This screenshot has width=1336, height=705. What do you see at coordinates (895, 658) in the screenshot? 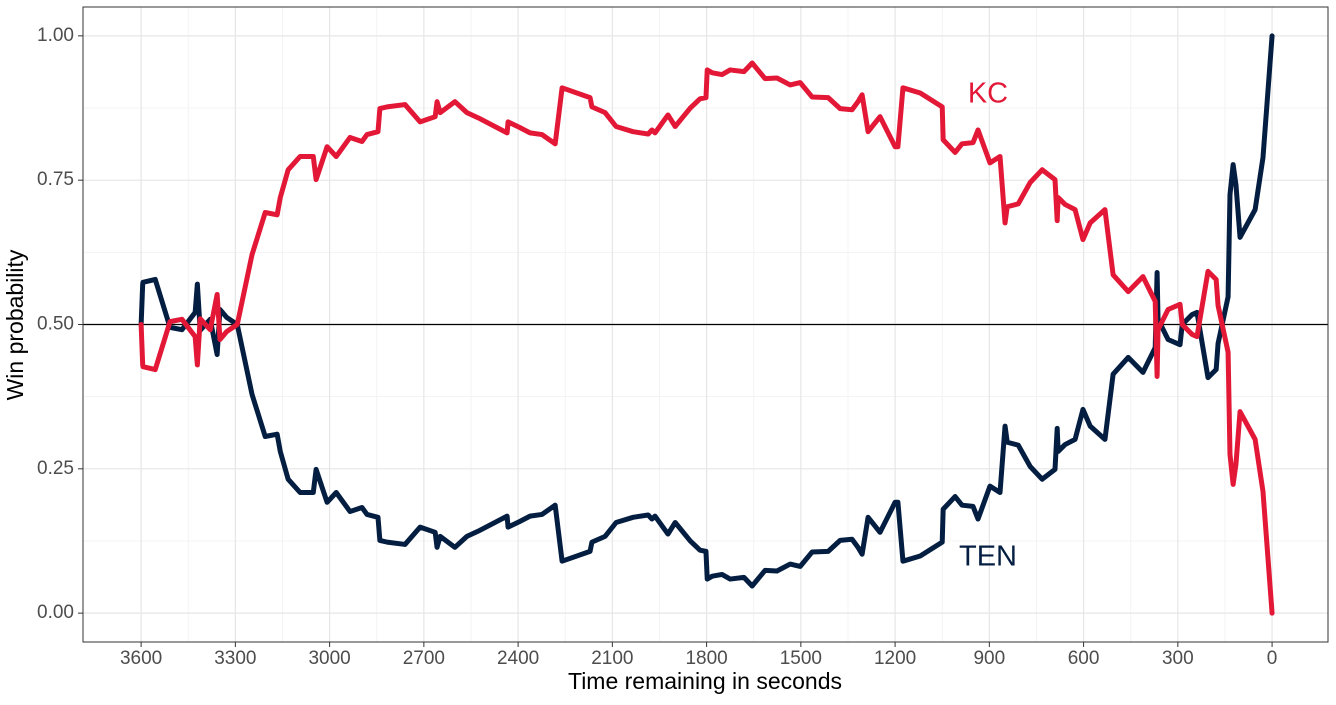
I see `x-tick-label: 1200` at bounding box center [895, 658].